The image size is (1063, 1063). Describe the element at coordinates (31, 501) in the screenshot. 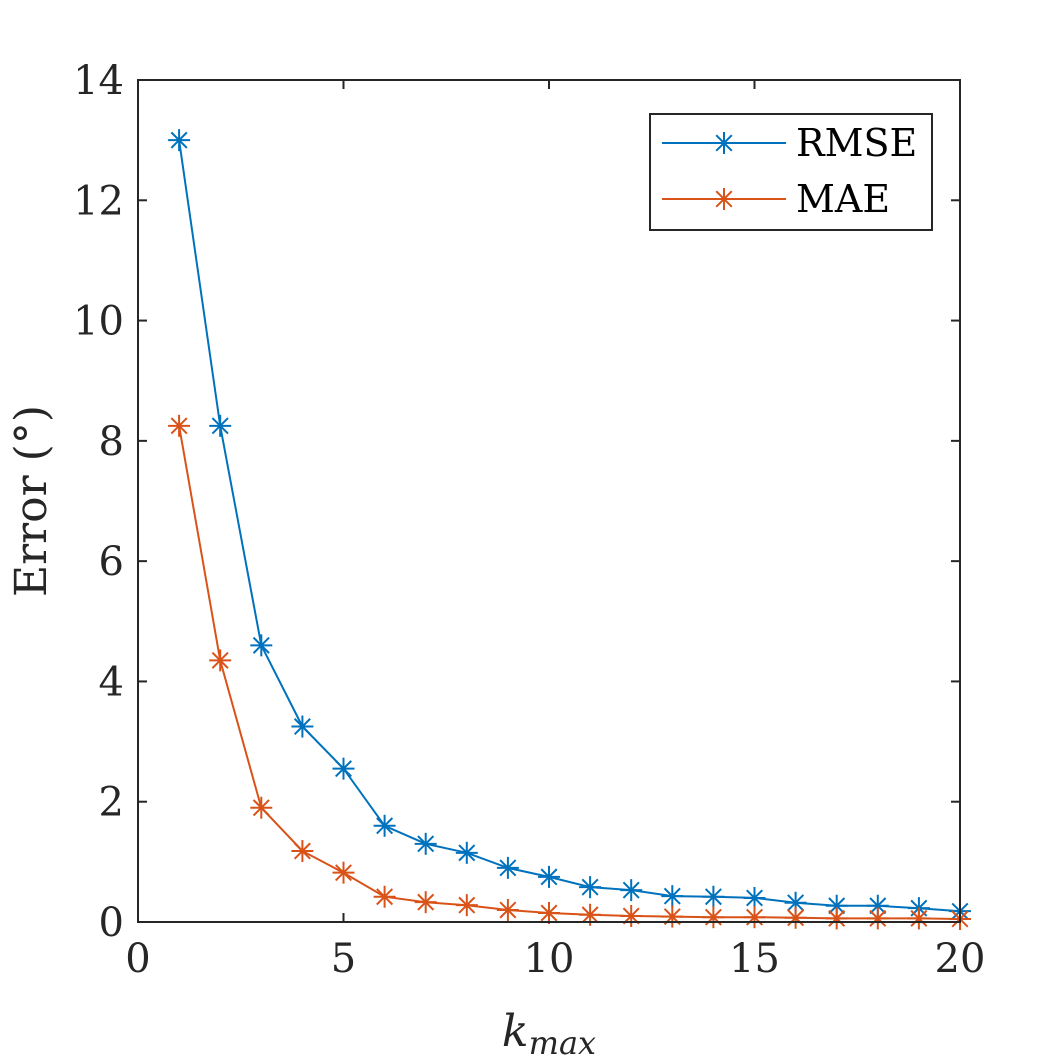

I see `y-axis-title: Error (°)` at that location.